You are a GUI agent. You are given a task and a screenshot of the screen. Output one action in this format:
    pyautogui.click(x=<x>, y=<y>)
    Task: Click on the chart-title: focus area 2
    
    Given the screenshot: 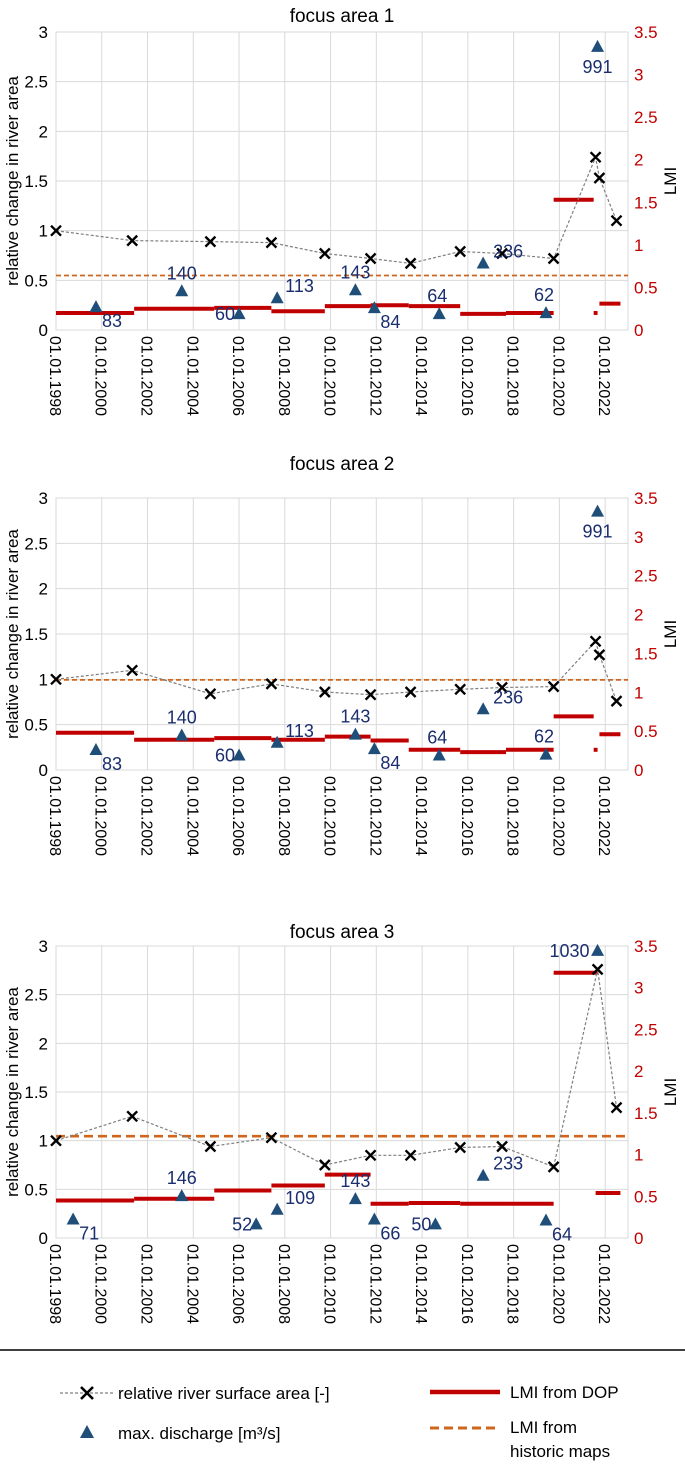 What is the action you would take?
    pyautogui.click(x=342, y=464)
    